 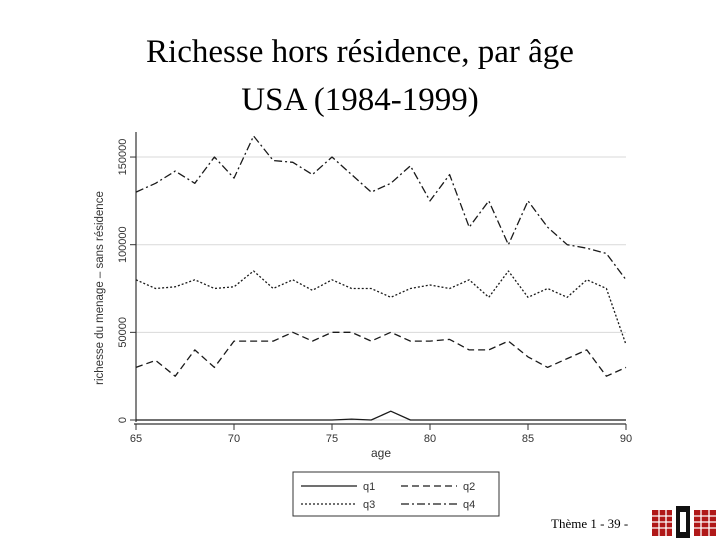 I want to click on x-tick-label: 90, so click(x=626, y=439).